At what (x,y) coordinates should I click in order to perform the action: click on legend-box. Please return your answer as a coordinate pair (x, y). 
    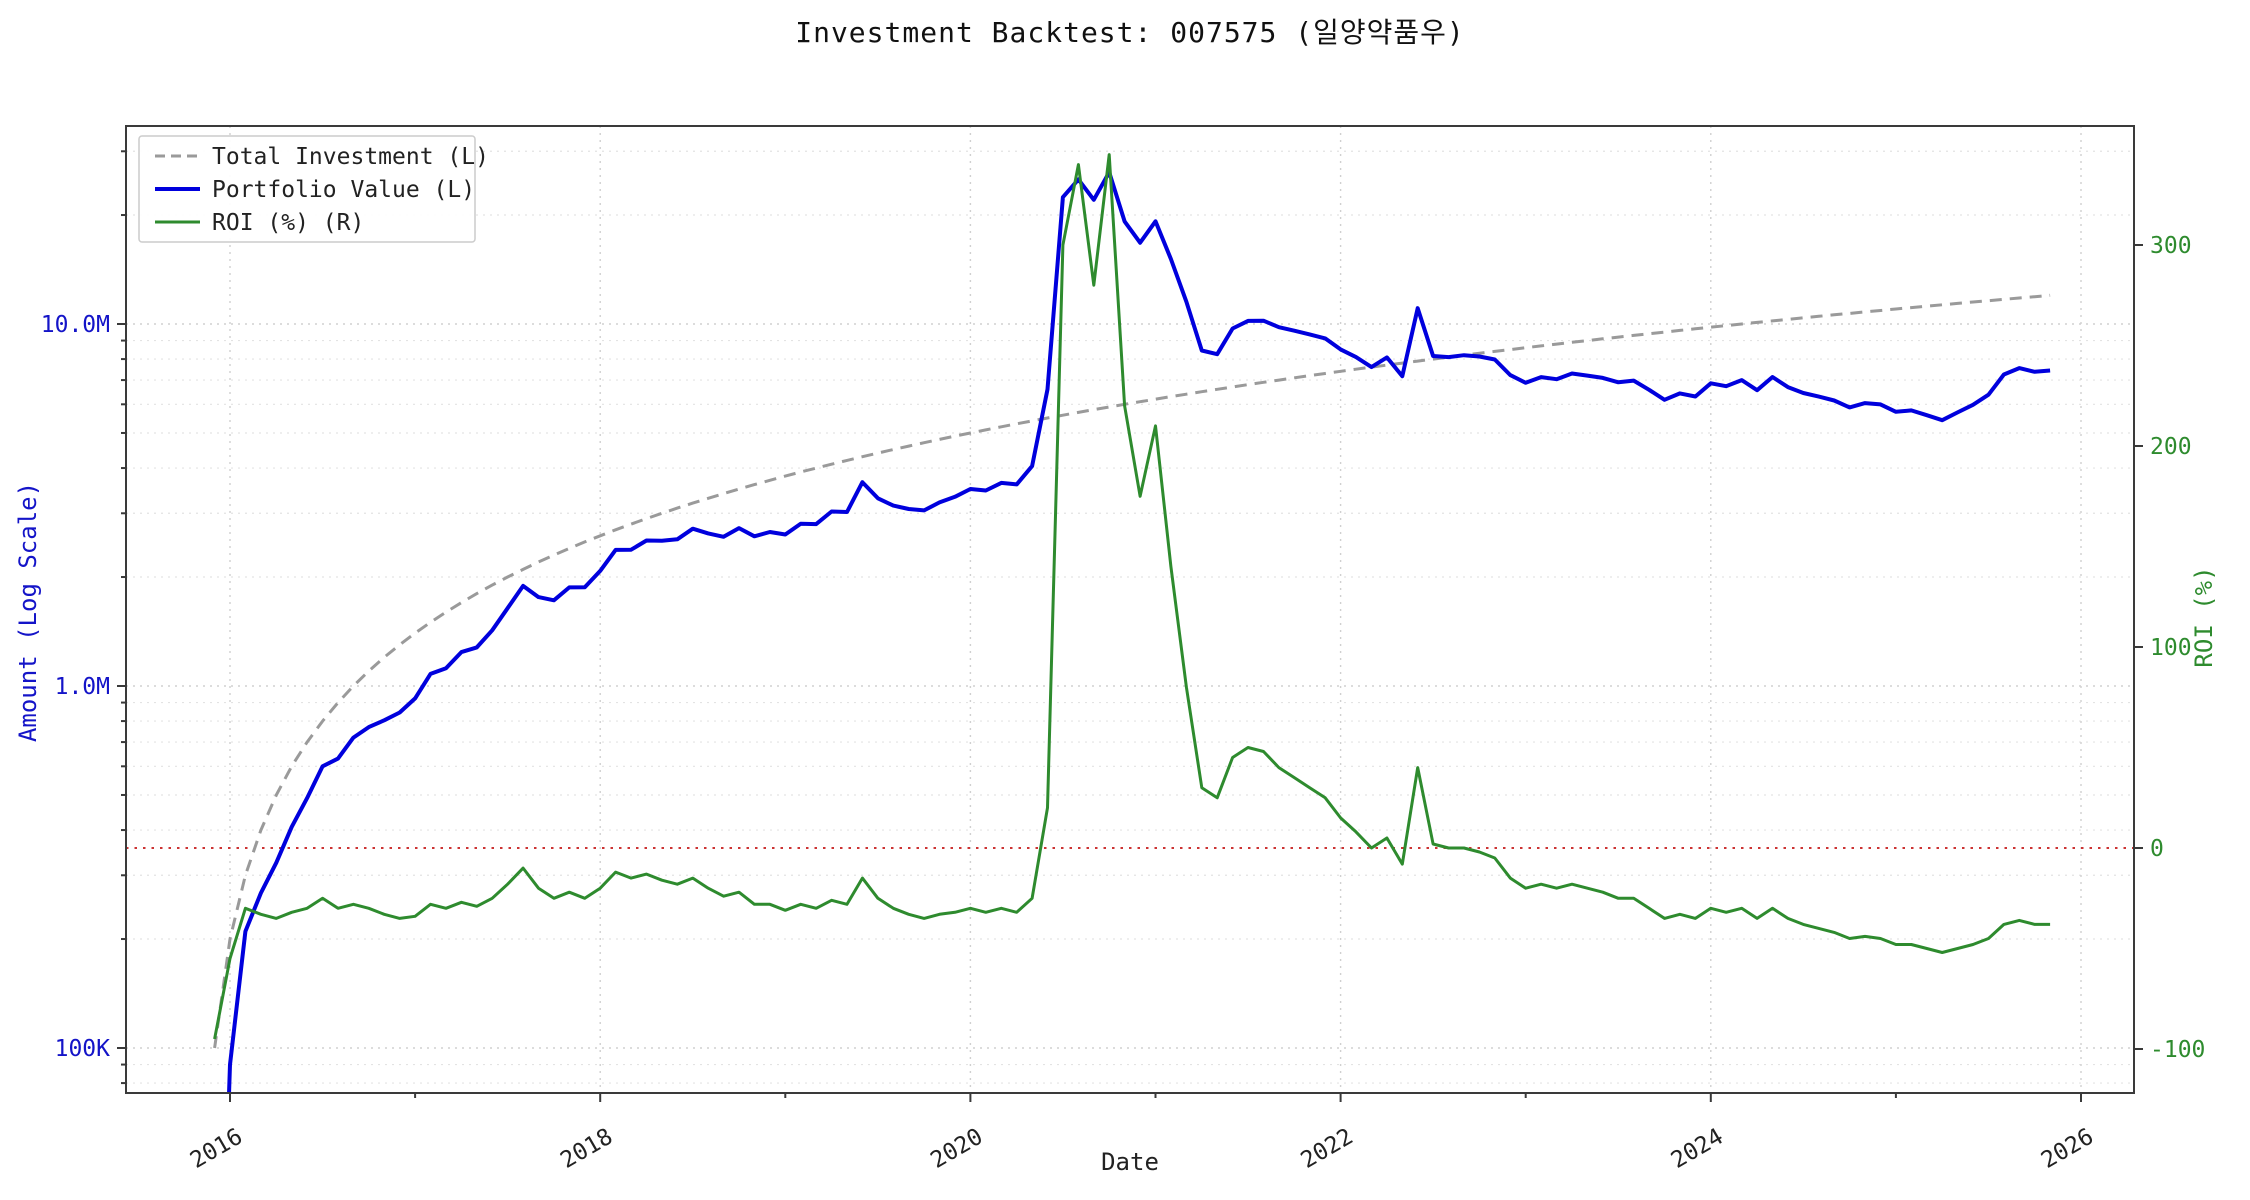
    Looking at the image, I should click on (307, 189).